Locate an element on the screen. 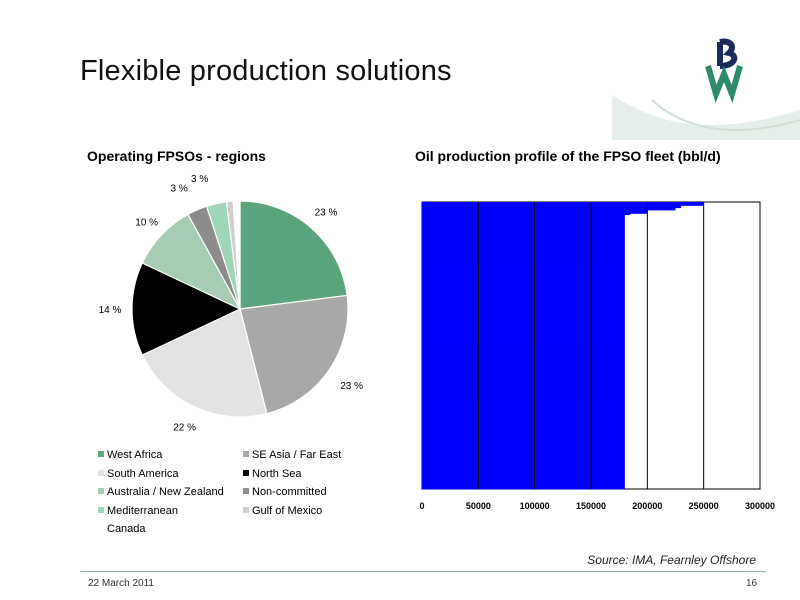  x-tick-label: 300000 is located at coordinates (760, 506).